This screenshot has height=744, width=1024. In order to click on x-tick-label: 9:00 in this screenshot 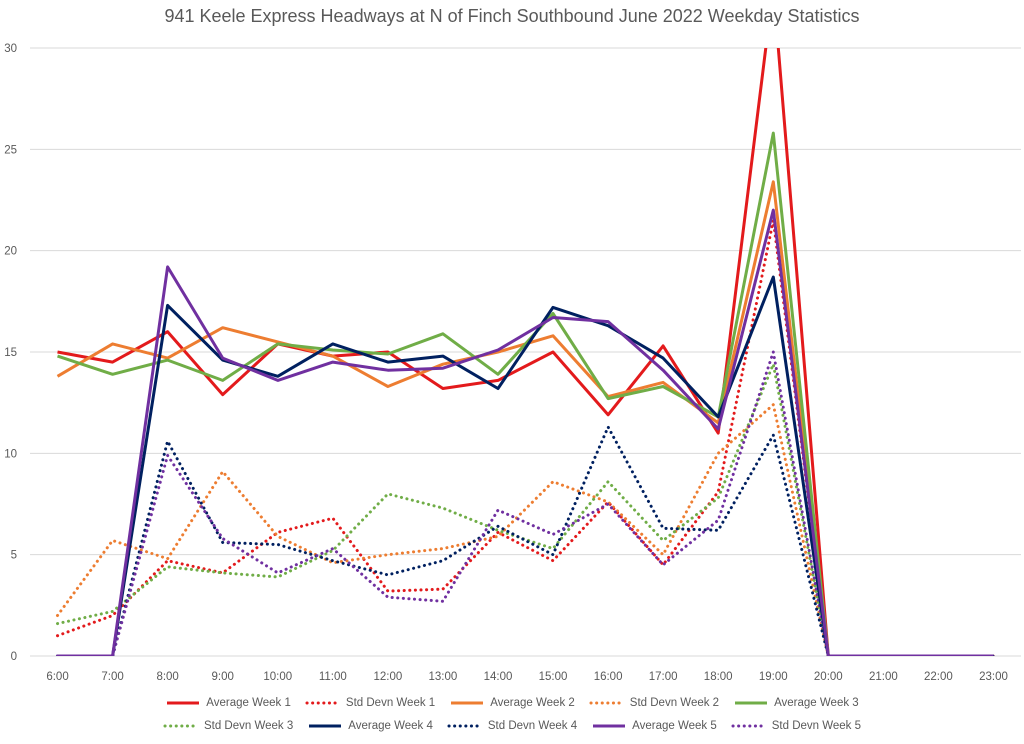, I will do `click(222, 677)`.